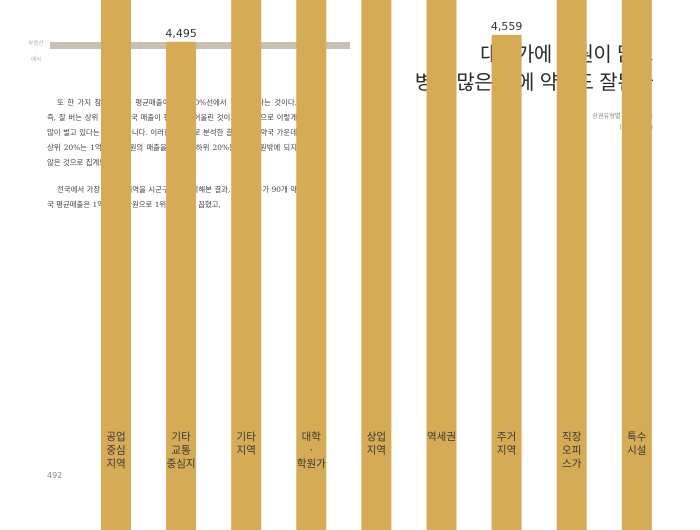 The image size is (700, 530). I want to click on value-label-1: 4,495, so click(181, 33).